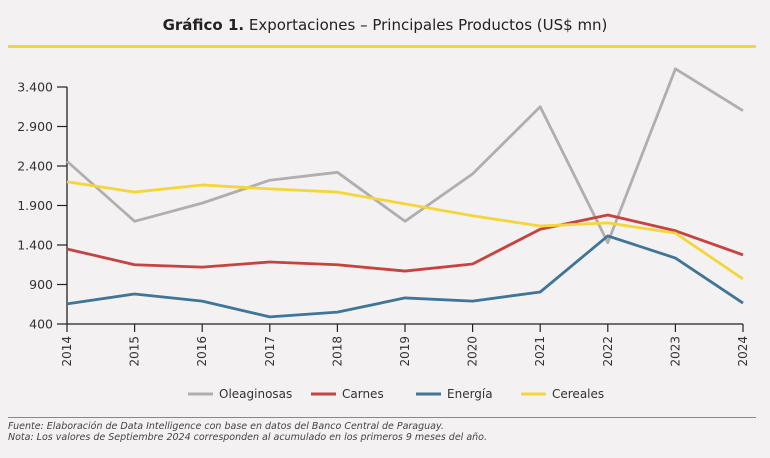 This screenshot has height=458, width=770. What do you see at coordinates (202, 351) in the screenshot?
I see `x-tick-label: 2016` at bounding box center [202, 351].